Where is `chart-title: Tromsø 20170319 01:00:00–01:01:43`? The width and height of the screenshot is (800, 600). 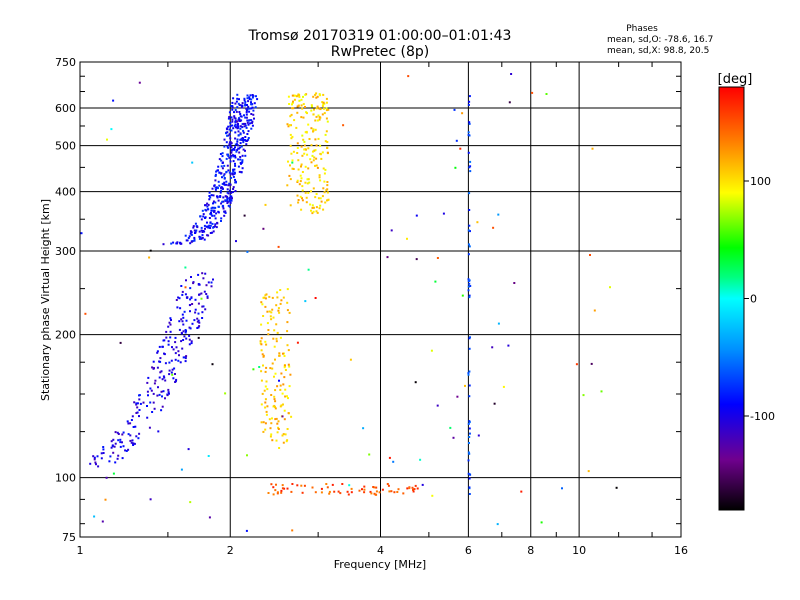
chart-title: Tromsø 20170319 01:00:00–01:01:43 is located at coordinates (380, 36).